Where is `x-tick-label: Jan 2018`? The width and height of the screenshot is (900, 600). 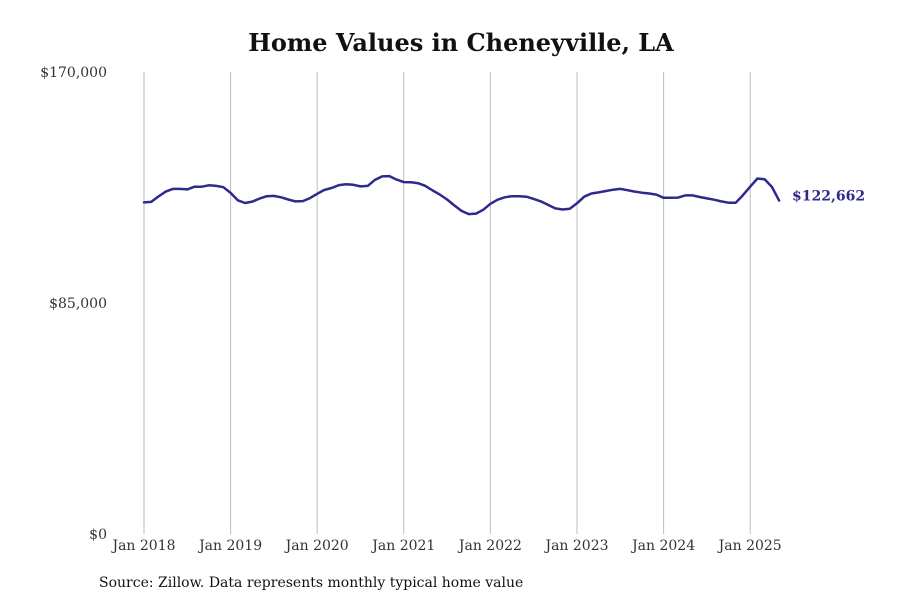 x-tick-label: Jan 2018 is located at coordinates (142, 546).